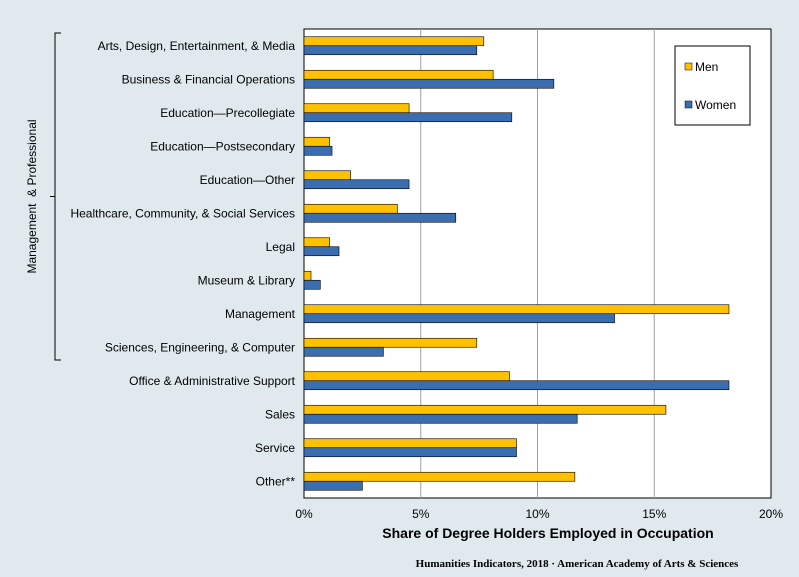  I want to click on category-label: Business & Financial Operations, so click(208, 79).